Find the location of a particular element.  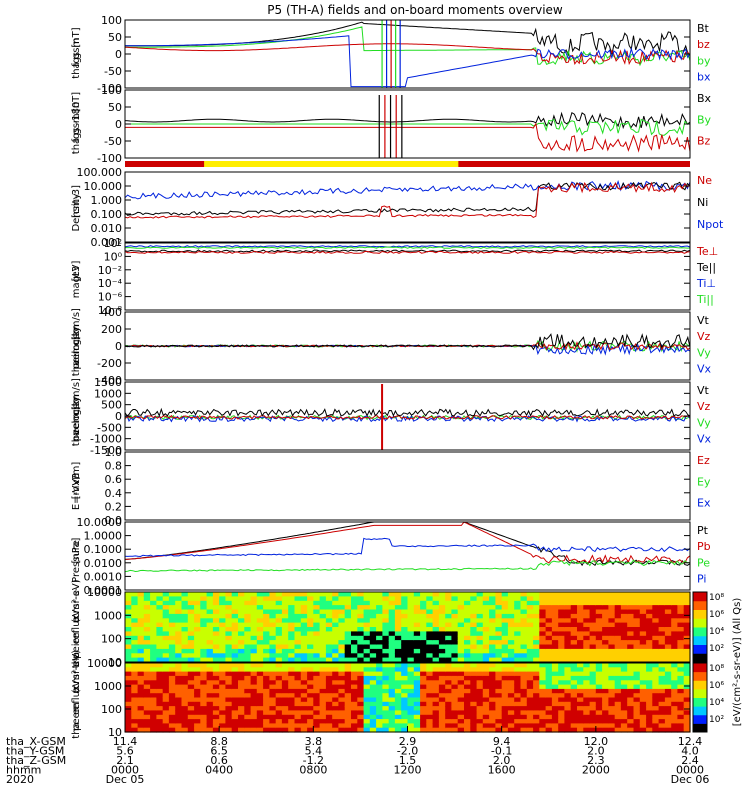

ylabel-line: peem is located at coordinates (76, 427).